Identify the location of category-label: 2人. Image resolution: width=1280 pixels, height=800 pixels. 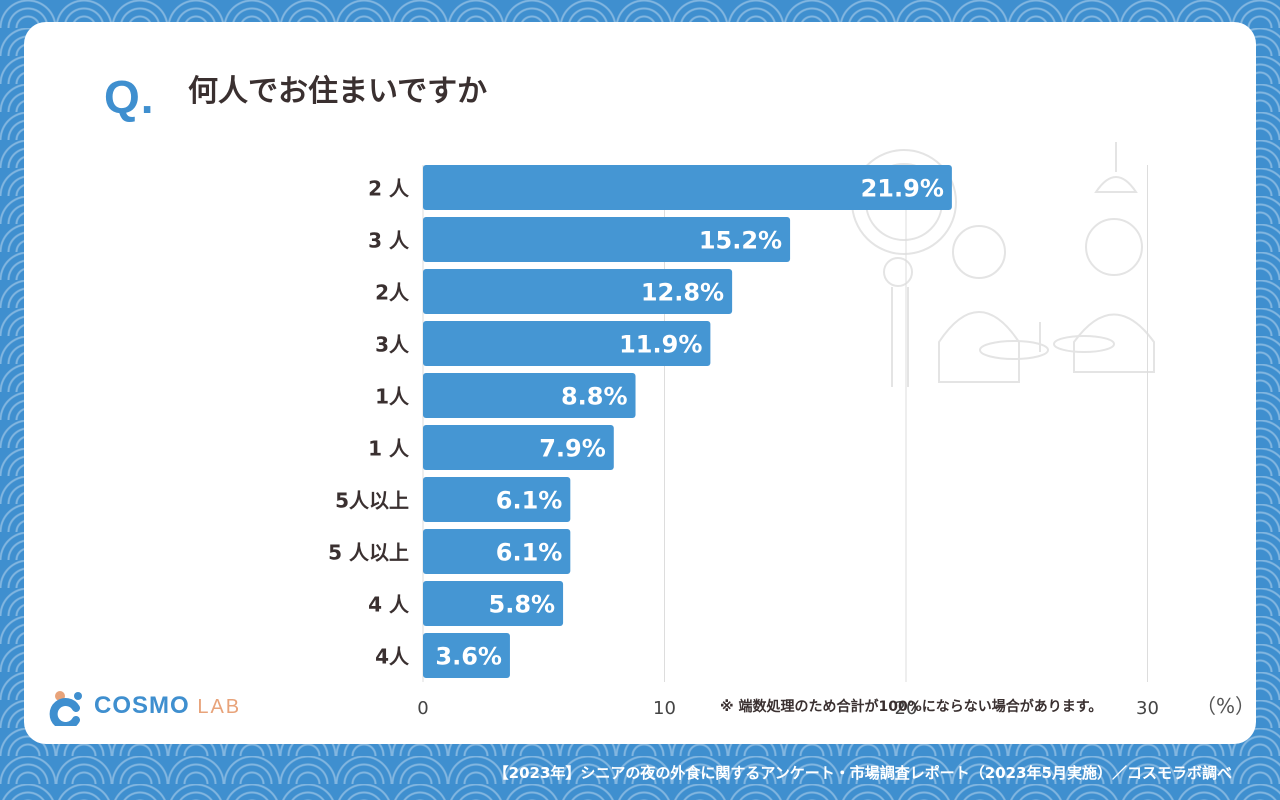
(392, 293).